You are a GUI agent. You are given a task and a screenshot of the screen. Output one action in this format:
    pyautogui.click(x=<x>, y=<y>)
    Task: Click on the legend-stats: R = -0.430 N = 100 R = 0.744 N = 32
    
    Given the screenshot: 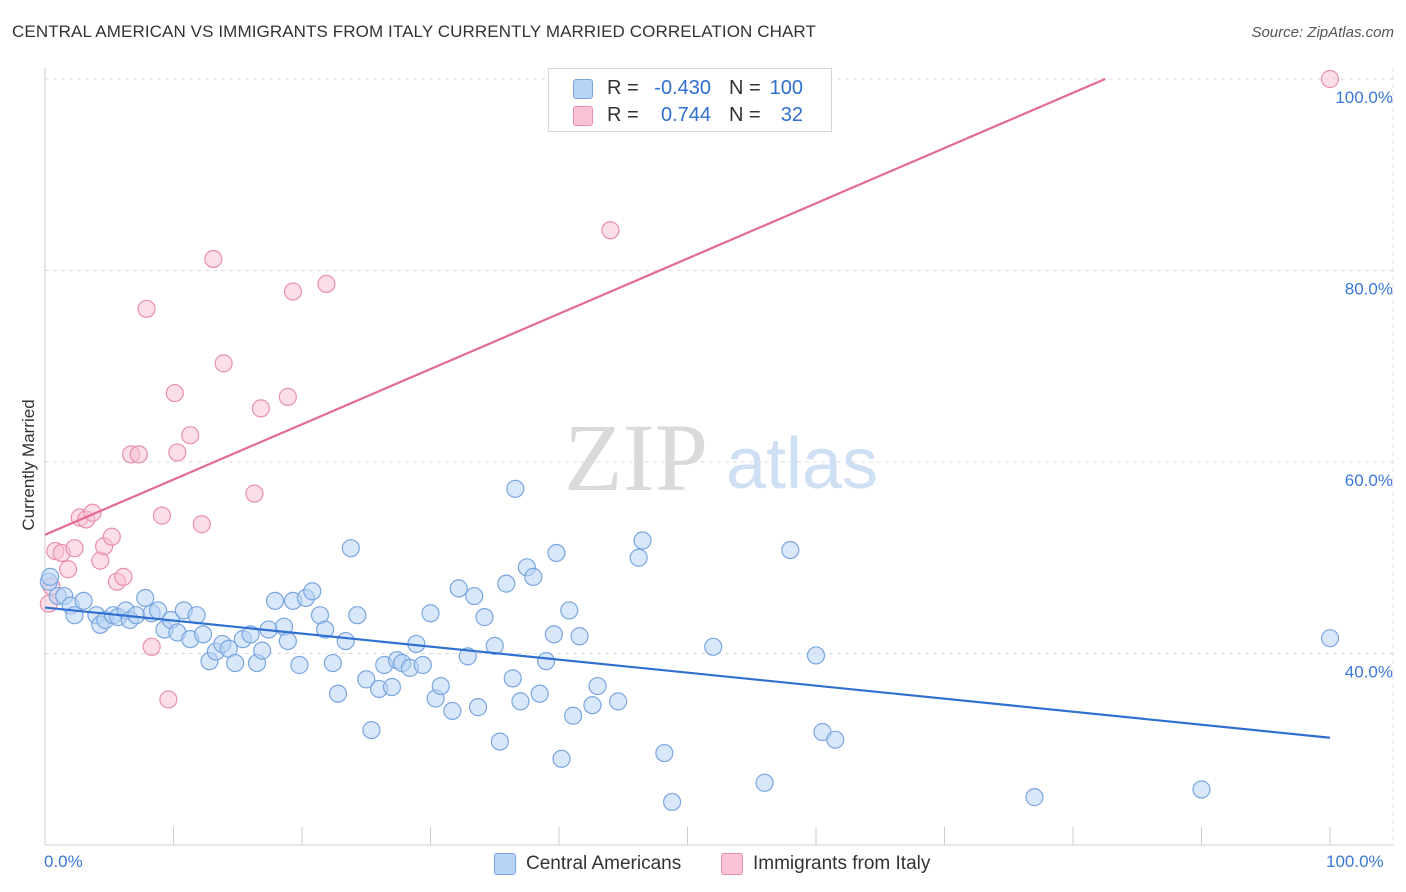 What is the action you would take?
    pyautogui.click(x=690, y=100)
    